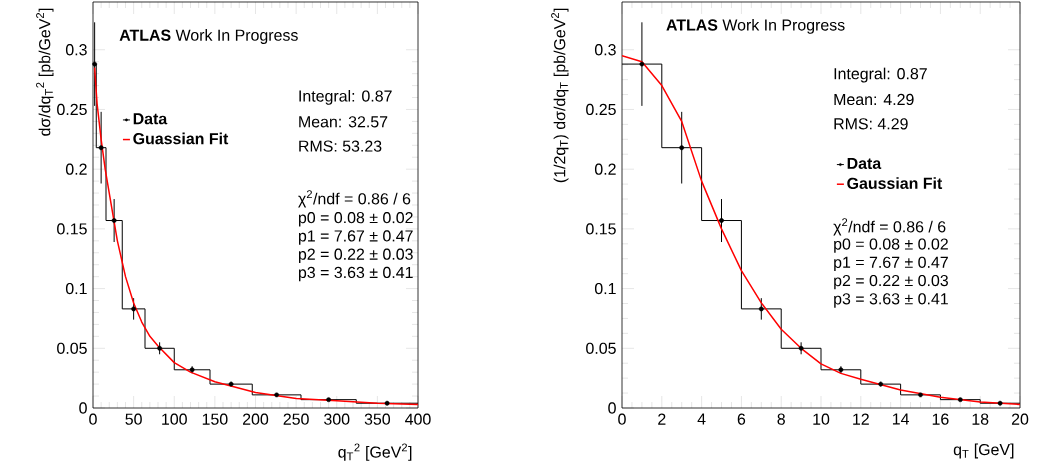  Describe the element at coordinates (337, 419) in the screenshot. I see `x-tick-label: 300` at that location.